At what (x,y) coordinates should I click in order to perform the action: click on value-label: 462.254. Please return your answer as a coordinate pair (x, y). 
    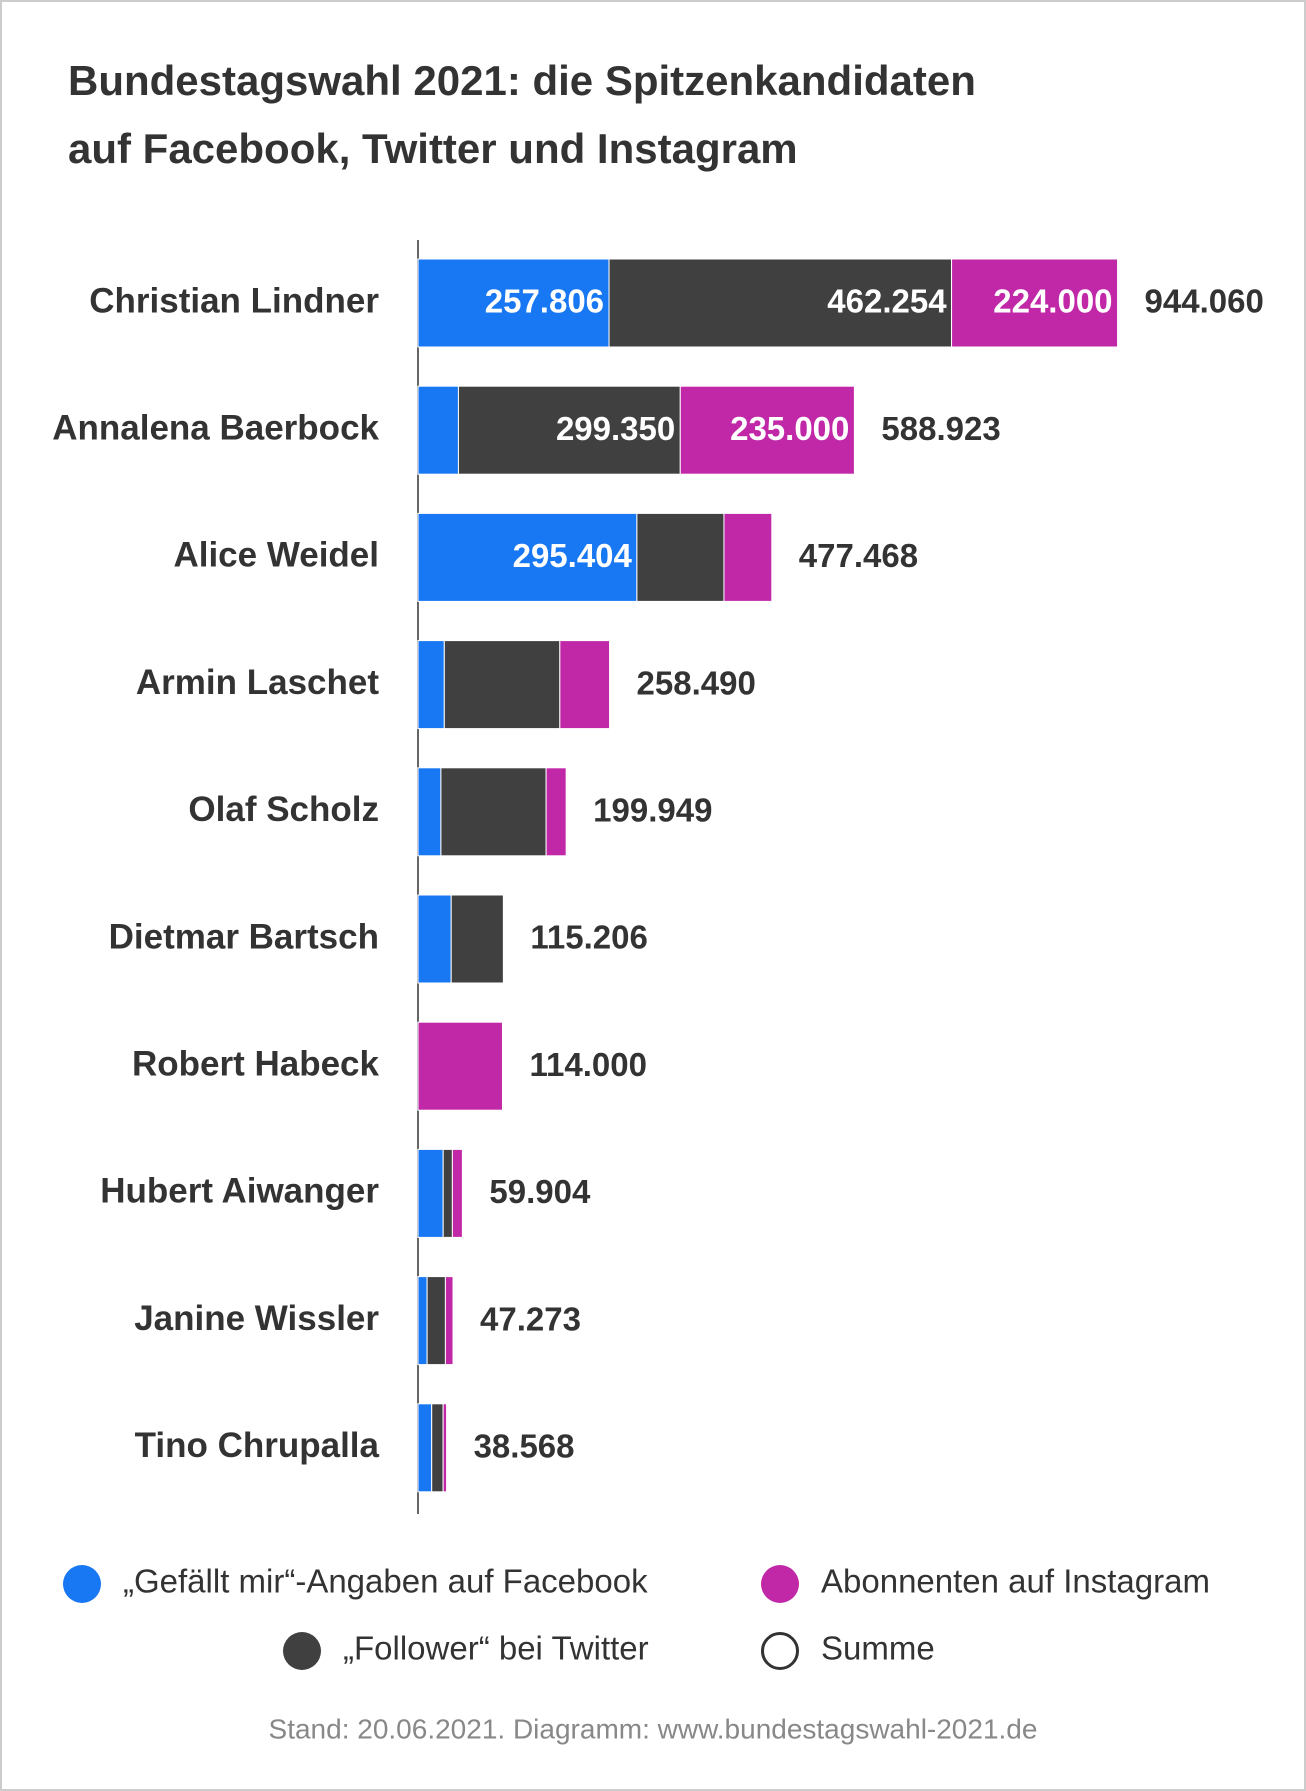
    Looking at the image, I should click on (887, 301).